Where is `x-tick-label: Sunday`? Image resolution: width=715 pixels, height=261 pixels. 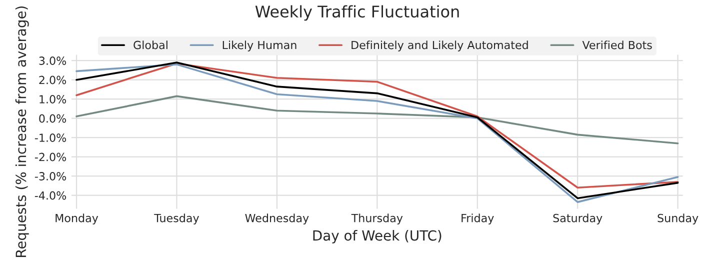
x-tick-label: Sunday is located at coordinates (678, 219).